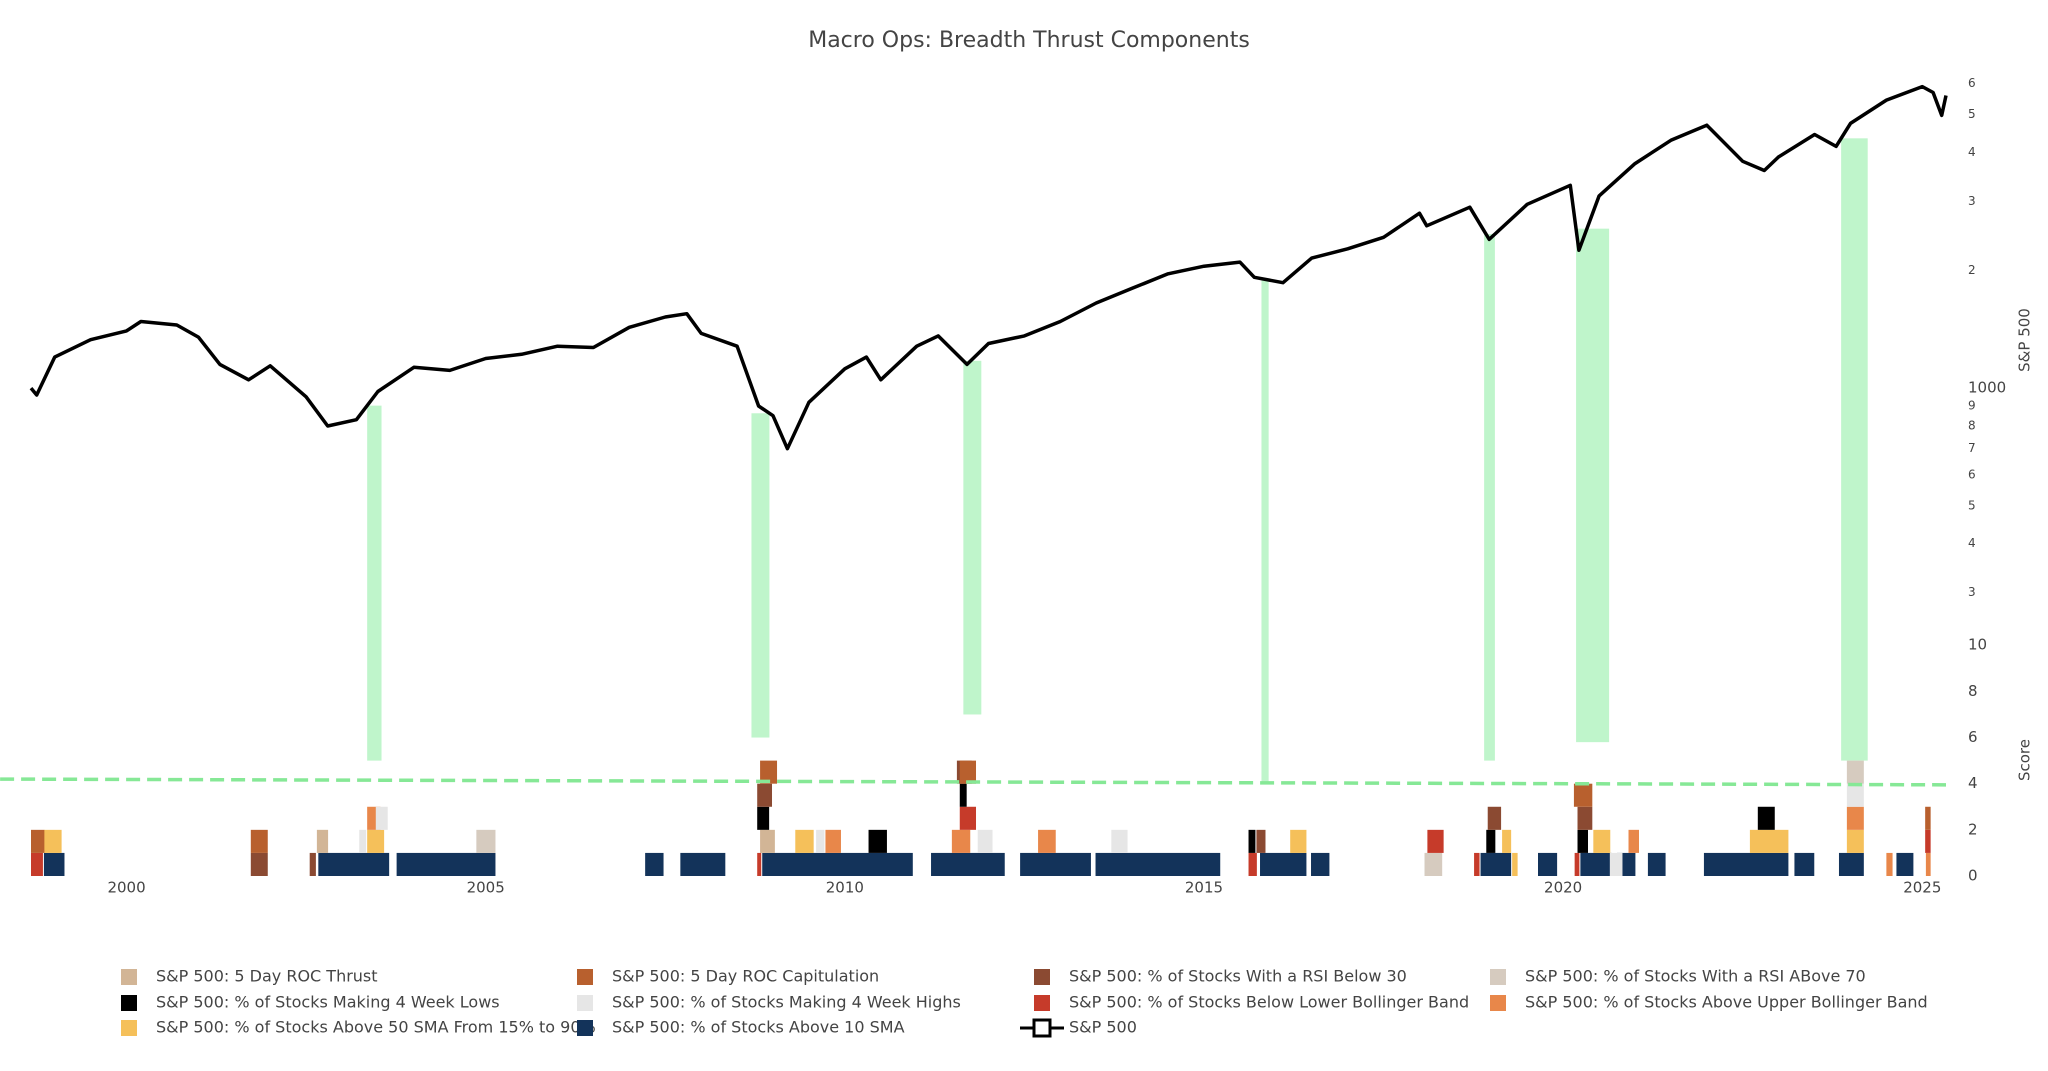 Image resolution: width=2048 pixels, height=1071 pixels. I want to click on y2-tick-label: 10, so click(1977, 645).